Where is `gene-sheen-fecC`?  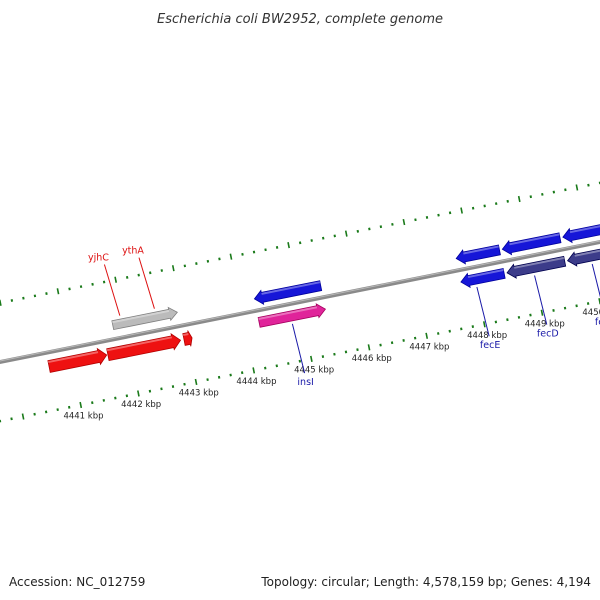 gene-sheen-fecC is located at coordinates (584, 229).